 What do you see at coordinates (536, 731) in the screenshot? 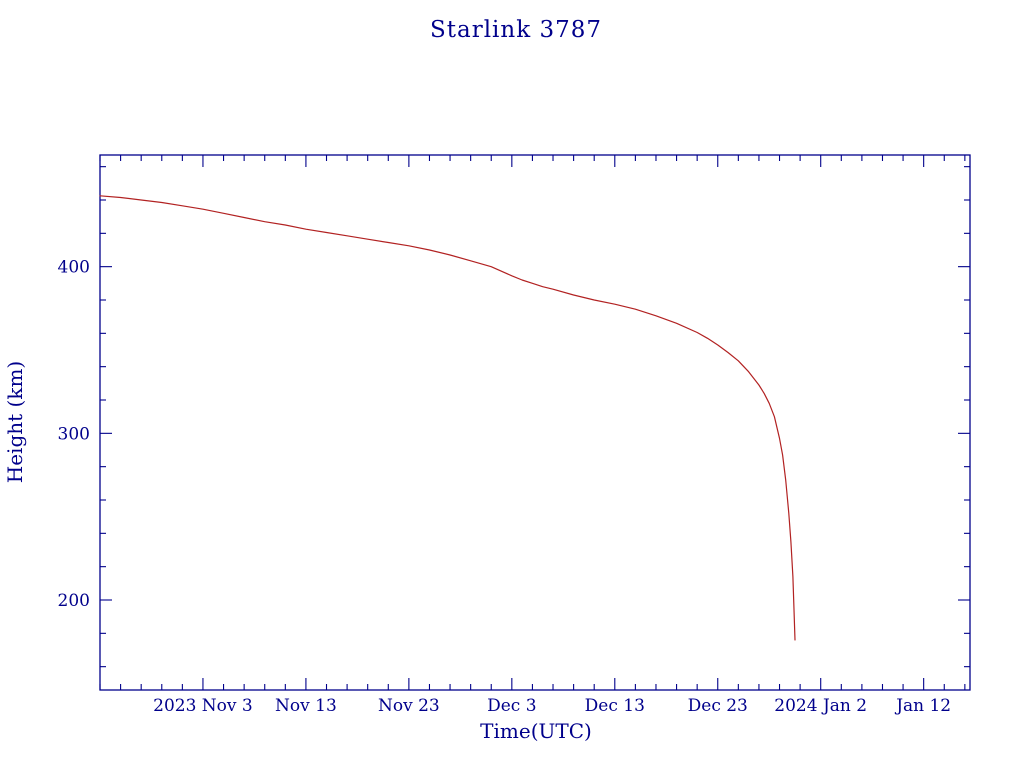
I see `x-axis-label: Time(UTC)` at bounding box center [536, 731].